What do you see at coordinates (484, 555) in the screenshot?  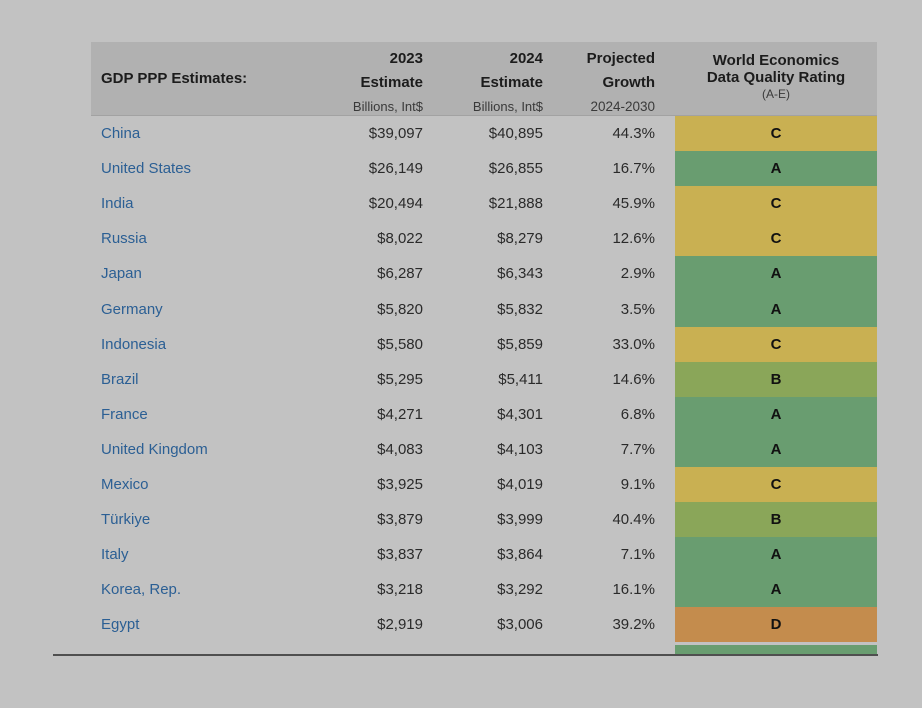 I see `table-row: Italy $3,837 $3,864 7.1% A` at bounding box center [484, 555].